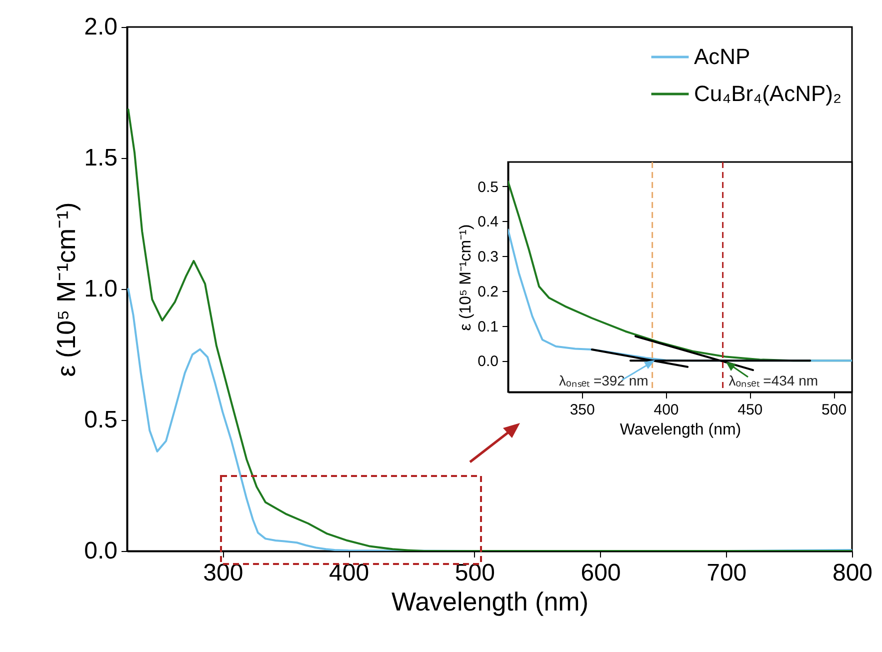  I want to click on x-tick-label: 600, so click(600, 573).